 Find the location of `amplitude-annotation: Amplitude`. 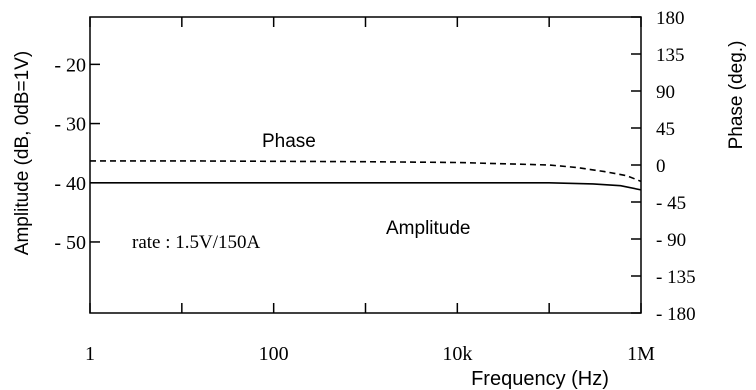

amplitude-annotation: Amplitude is located at coordinates (428, 228).